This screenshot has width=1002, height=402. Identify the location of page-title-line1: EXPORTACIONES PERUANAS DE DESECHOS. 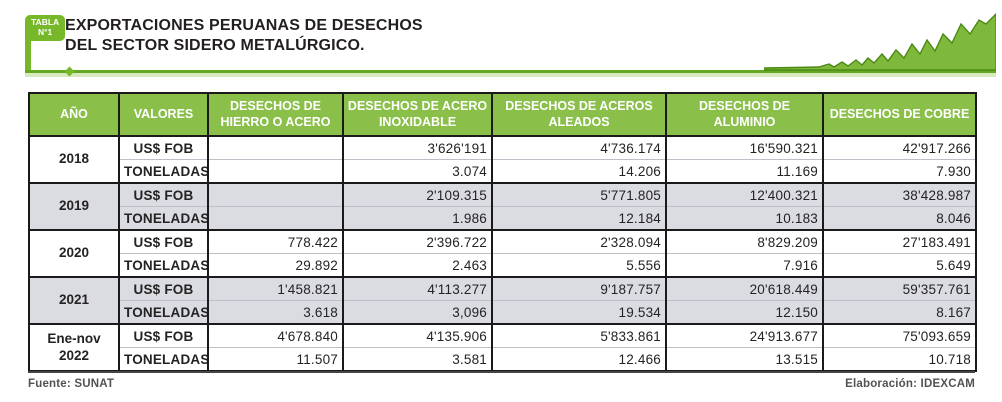
(244, 25).